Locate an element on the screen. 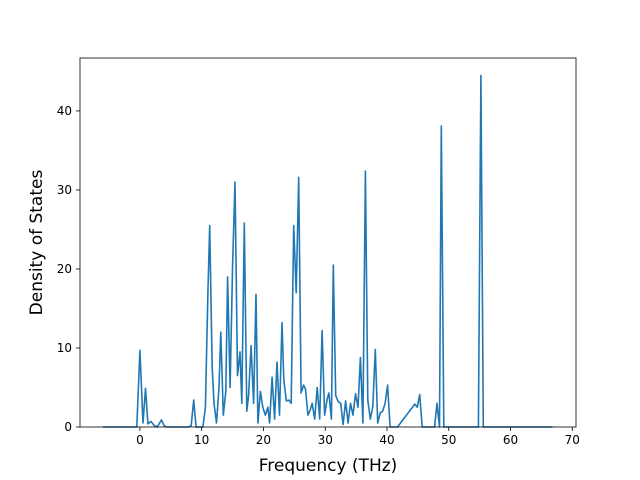 Image resolution: width=640 pixels, height=480 pixels. y-tick-label: 0 is located at coordinates (68, 427).